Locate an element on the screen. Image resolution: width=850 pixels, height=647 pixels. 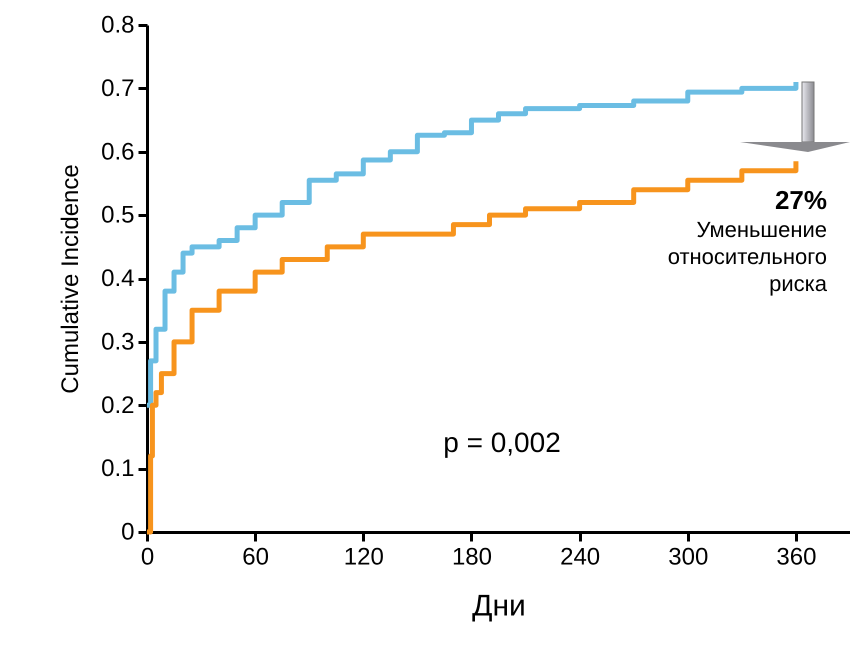
y-tick-label: 0.5 is located at coordinates (117, 215).